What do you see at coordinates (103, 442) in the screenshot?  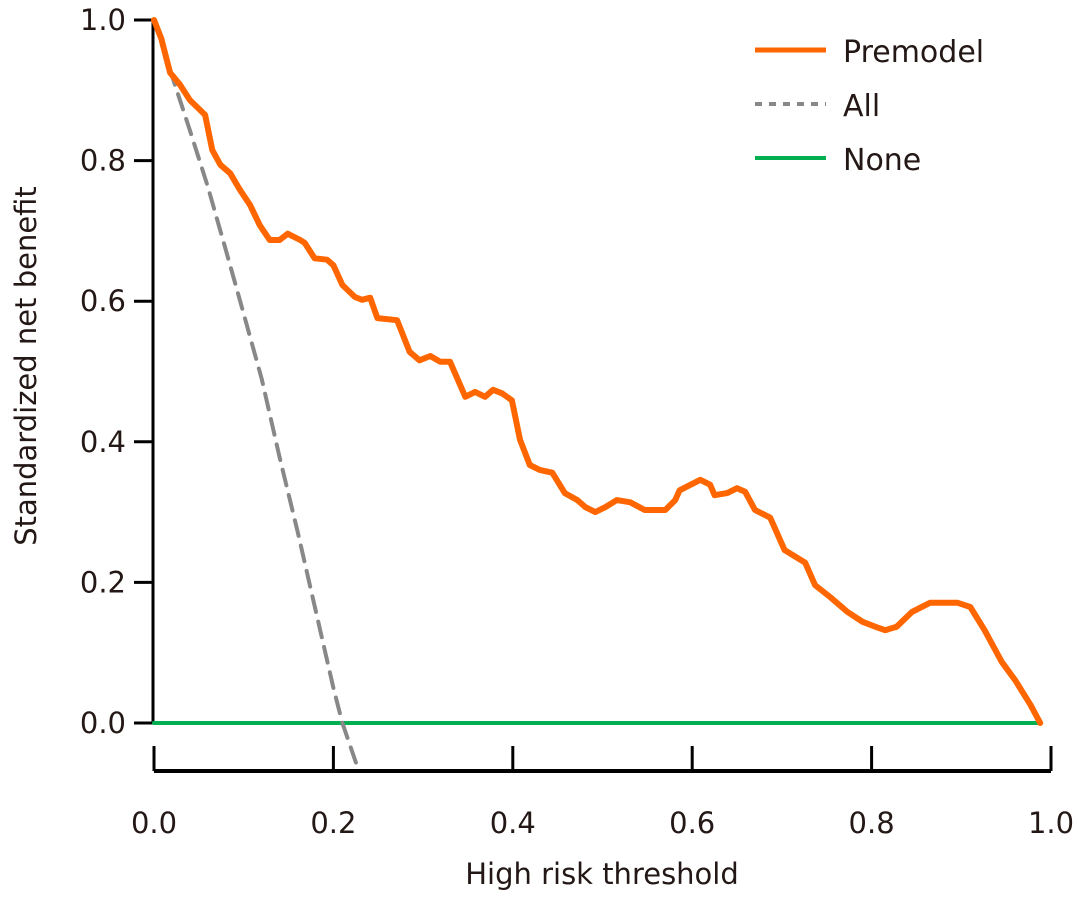 I see `y-tick-label: 0.4` at bounding box center [103, 442].